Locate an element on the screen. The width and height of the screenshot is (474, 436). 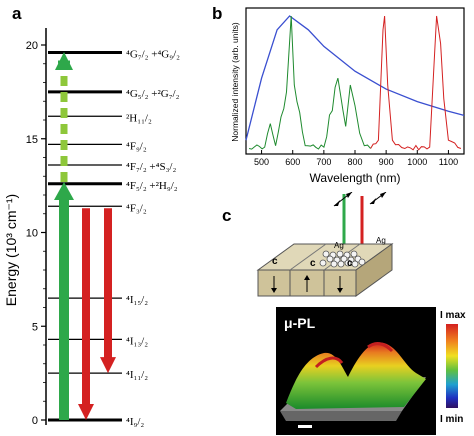
device-schematic: Ag Ag c c c is located at coordinates (325, 244).